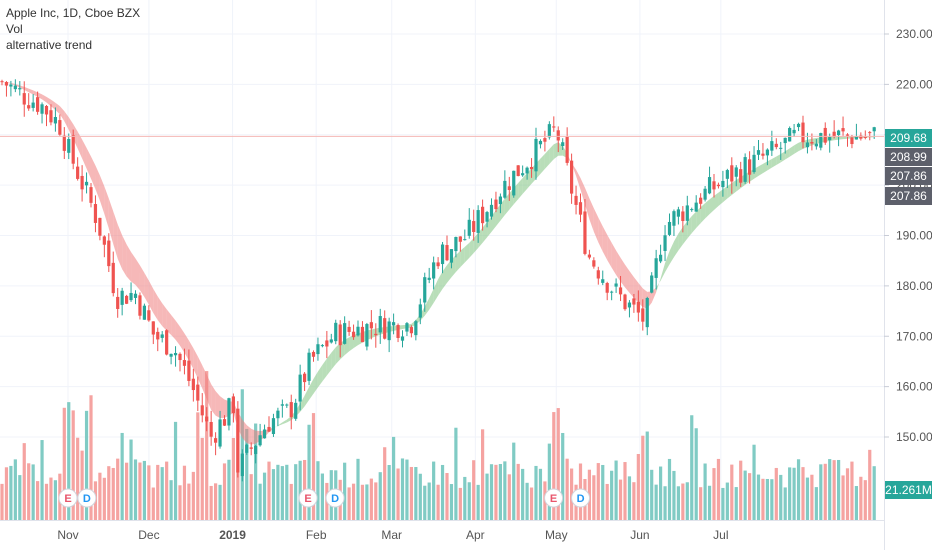  What do you see at coordinates (148, 535) in the screenshot?
I see `x-tick-label: Dec` at bounding box center [148, 535].